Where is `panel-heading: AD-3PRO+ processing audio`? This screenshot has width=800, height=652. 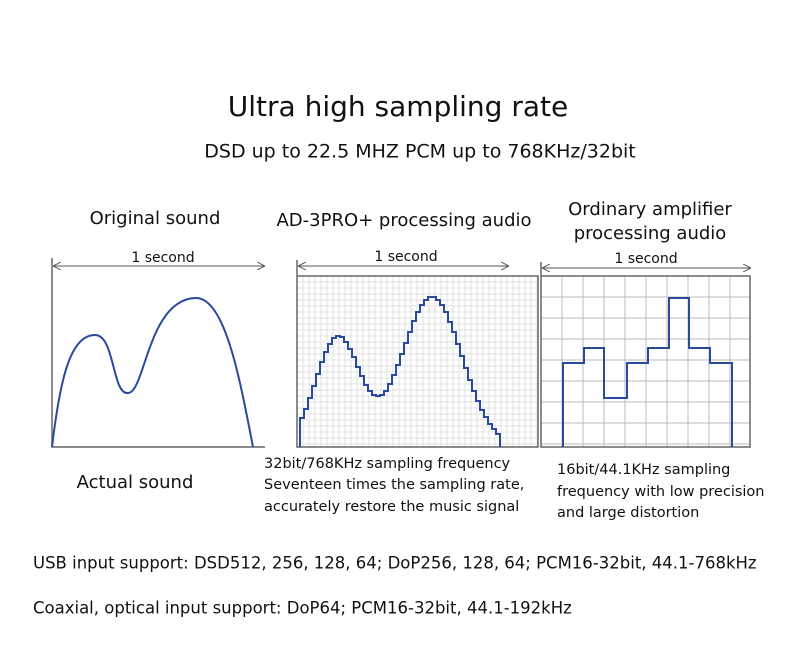
panel-heading: AD-3PRO+ processing audio is located at coordinates (403, 220).